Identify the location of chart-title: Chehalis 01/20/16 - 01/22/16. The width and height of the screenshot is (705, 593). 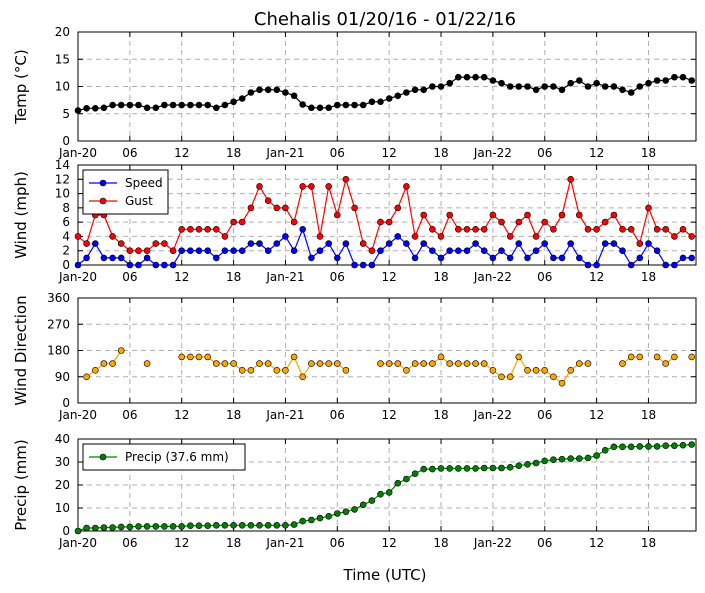
(385, 19).